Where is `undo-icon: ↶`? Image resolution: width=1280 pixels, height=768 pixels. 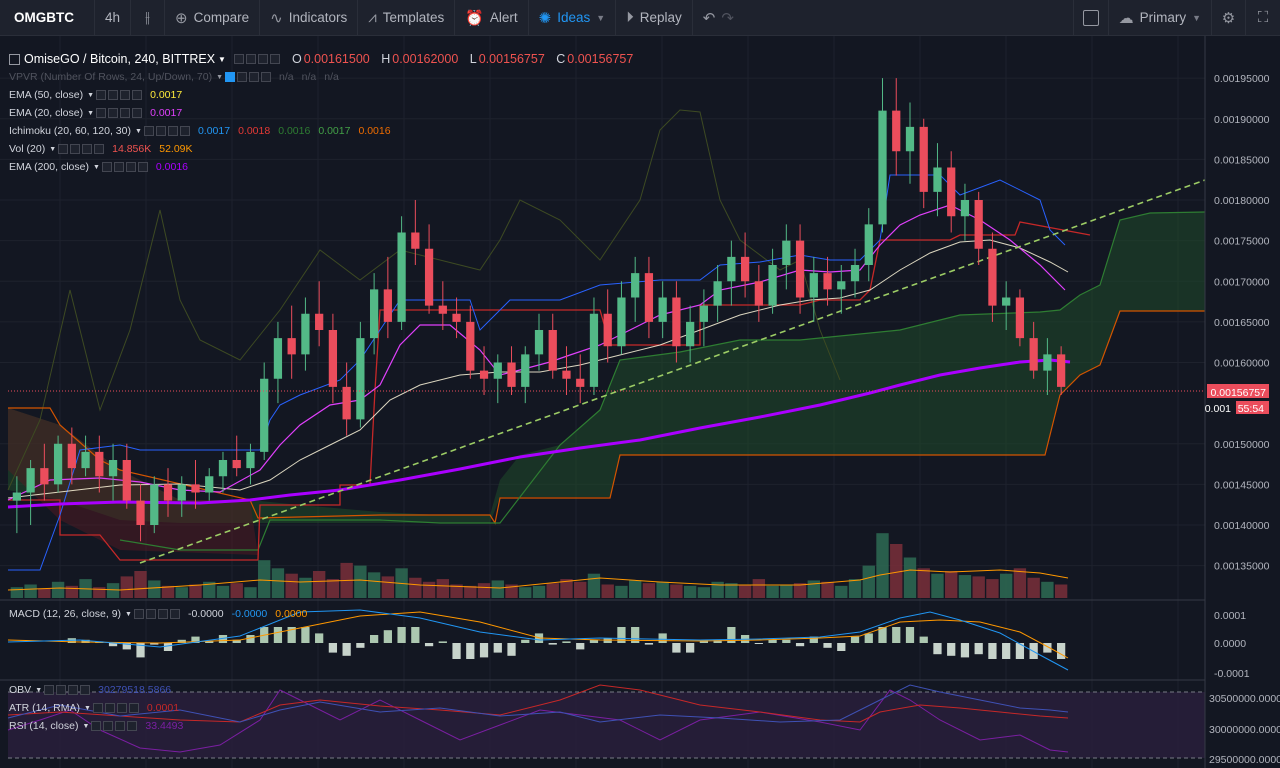
undo-icon: ↶ is located at coordinates (709, 18).